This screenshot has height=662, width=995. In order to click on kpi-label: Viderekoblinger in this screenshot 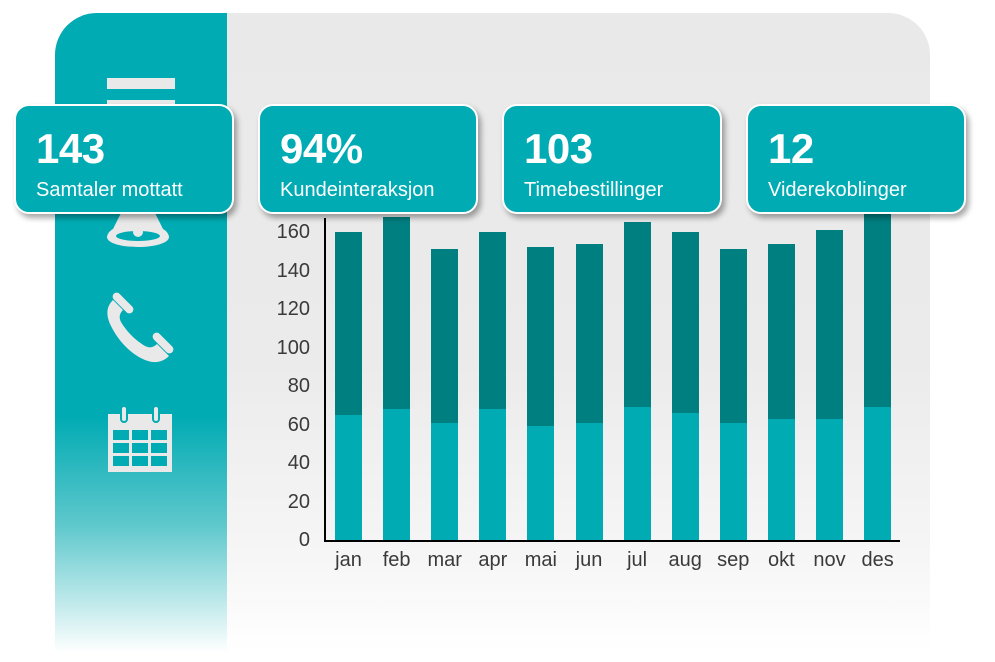, I will do `click(837, 190)`.